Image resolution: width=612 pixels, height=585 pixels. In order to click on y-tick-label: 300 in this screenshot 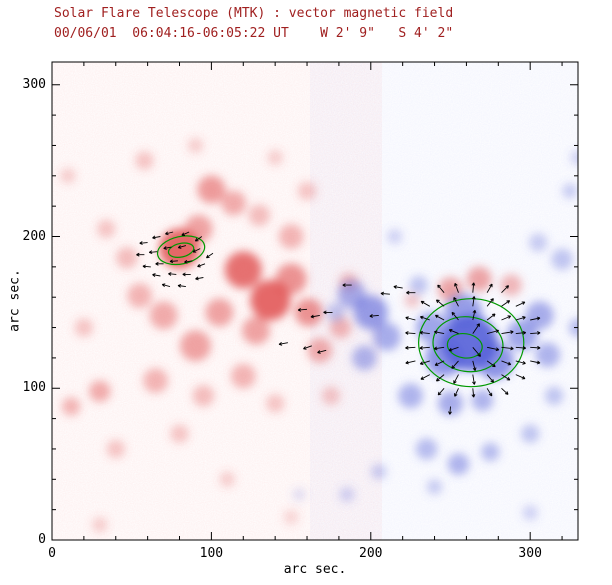, I will do `click(34, 84)`.